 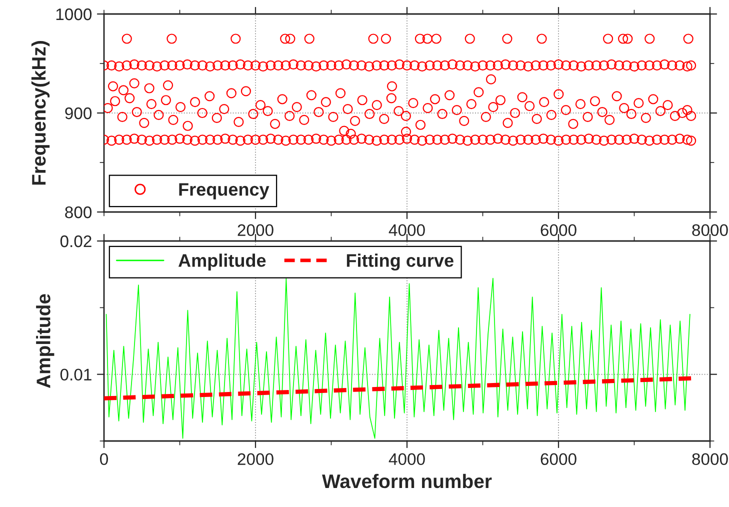 I want to click on y-tick-label: 0.01, so click(x=76, y=374).